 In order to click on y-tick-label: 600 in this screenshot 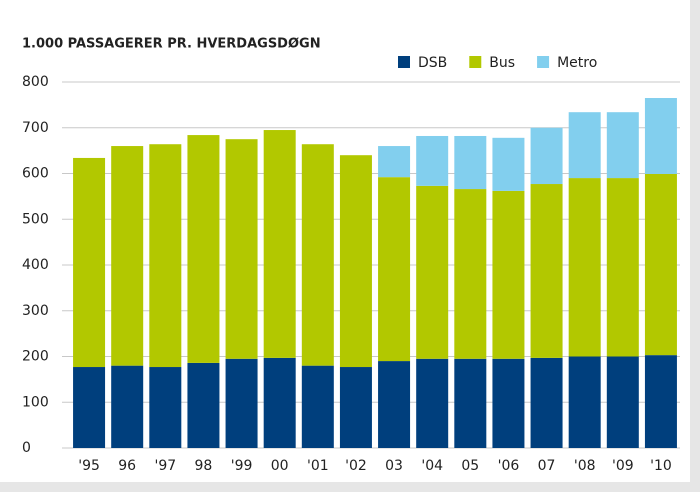, I will do `click(35, 174)`.